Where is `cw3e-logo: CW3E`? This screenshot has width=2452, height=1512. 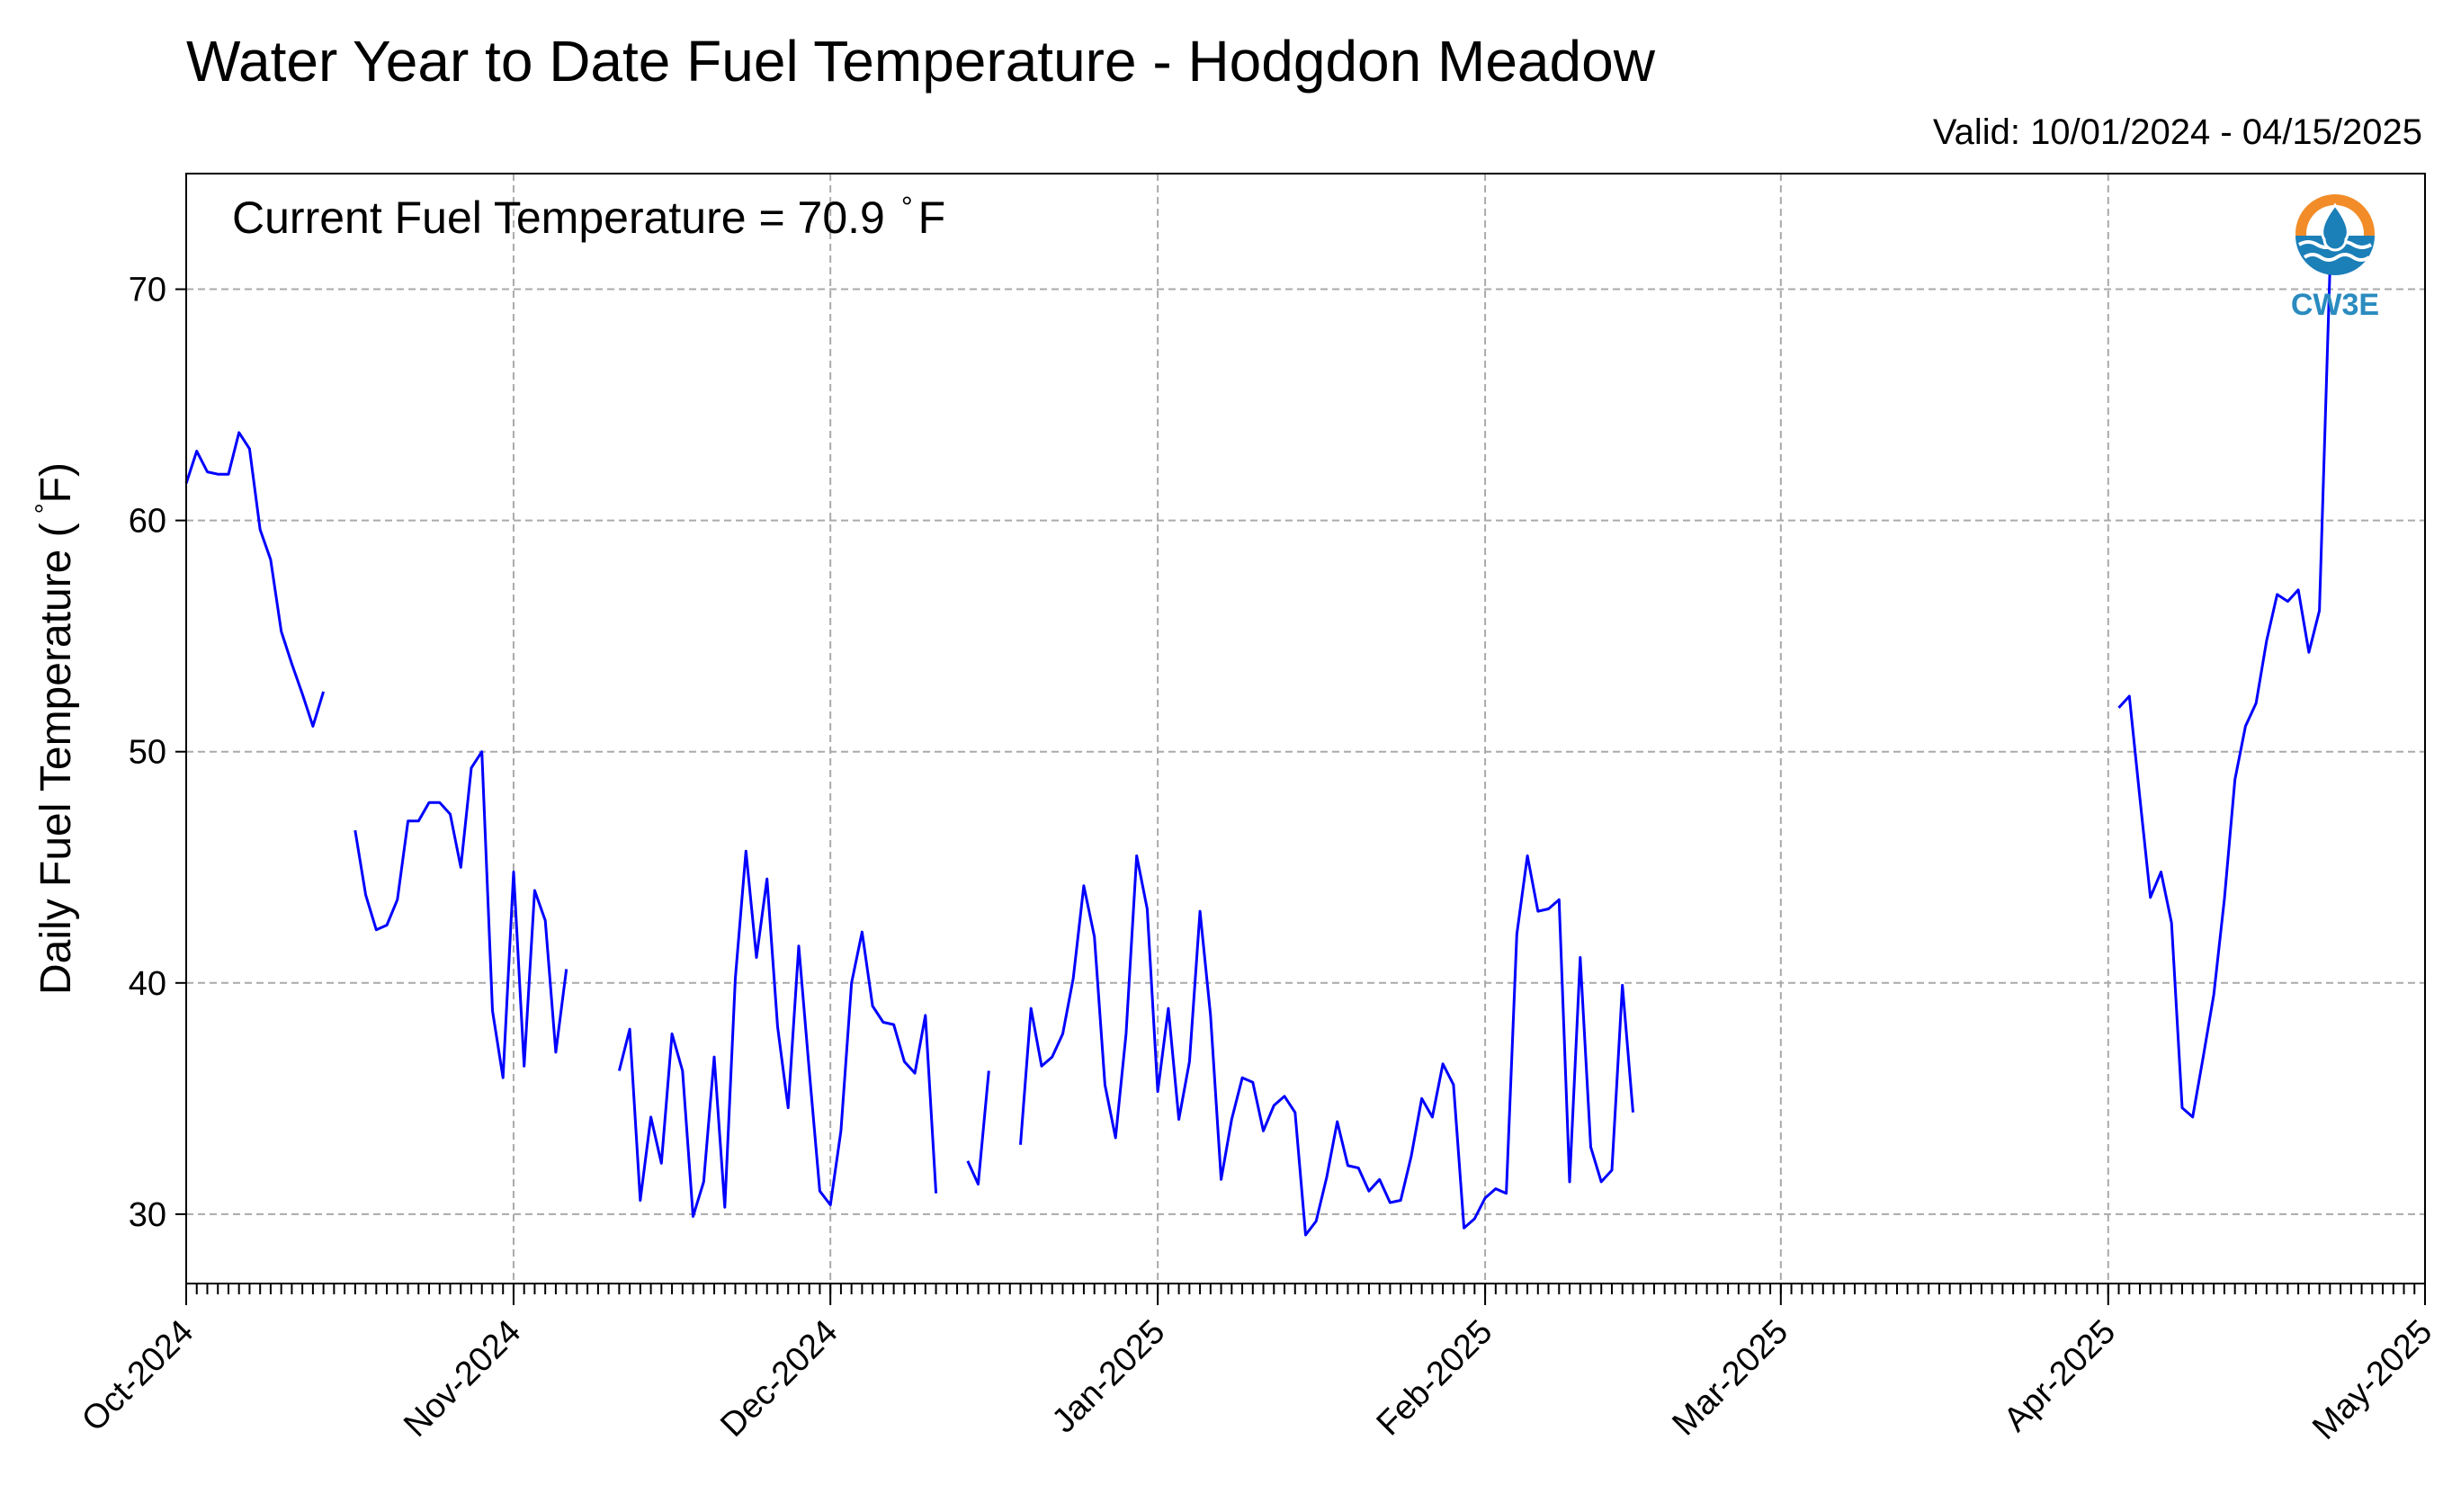
cw3e-logo: CW3E is located at coordinates (2335, 258).